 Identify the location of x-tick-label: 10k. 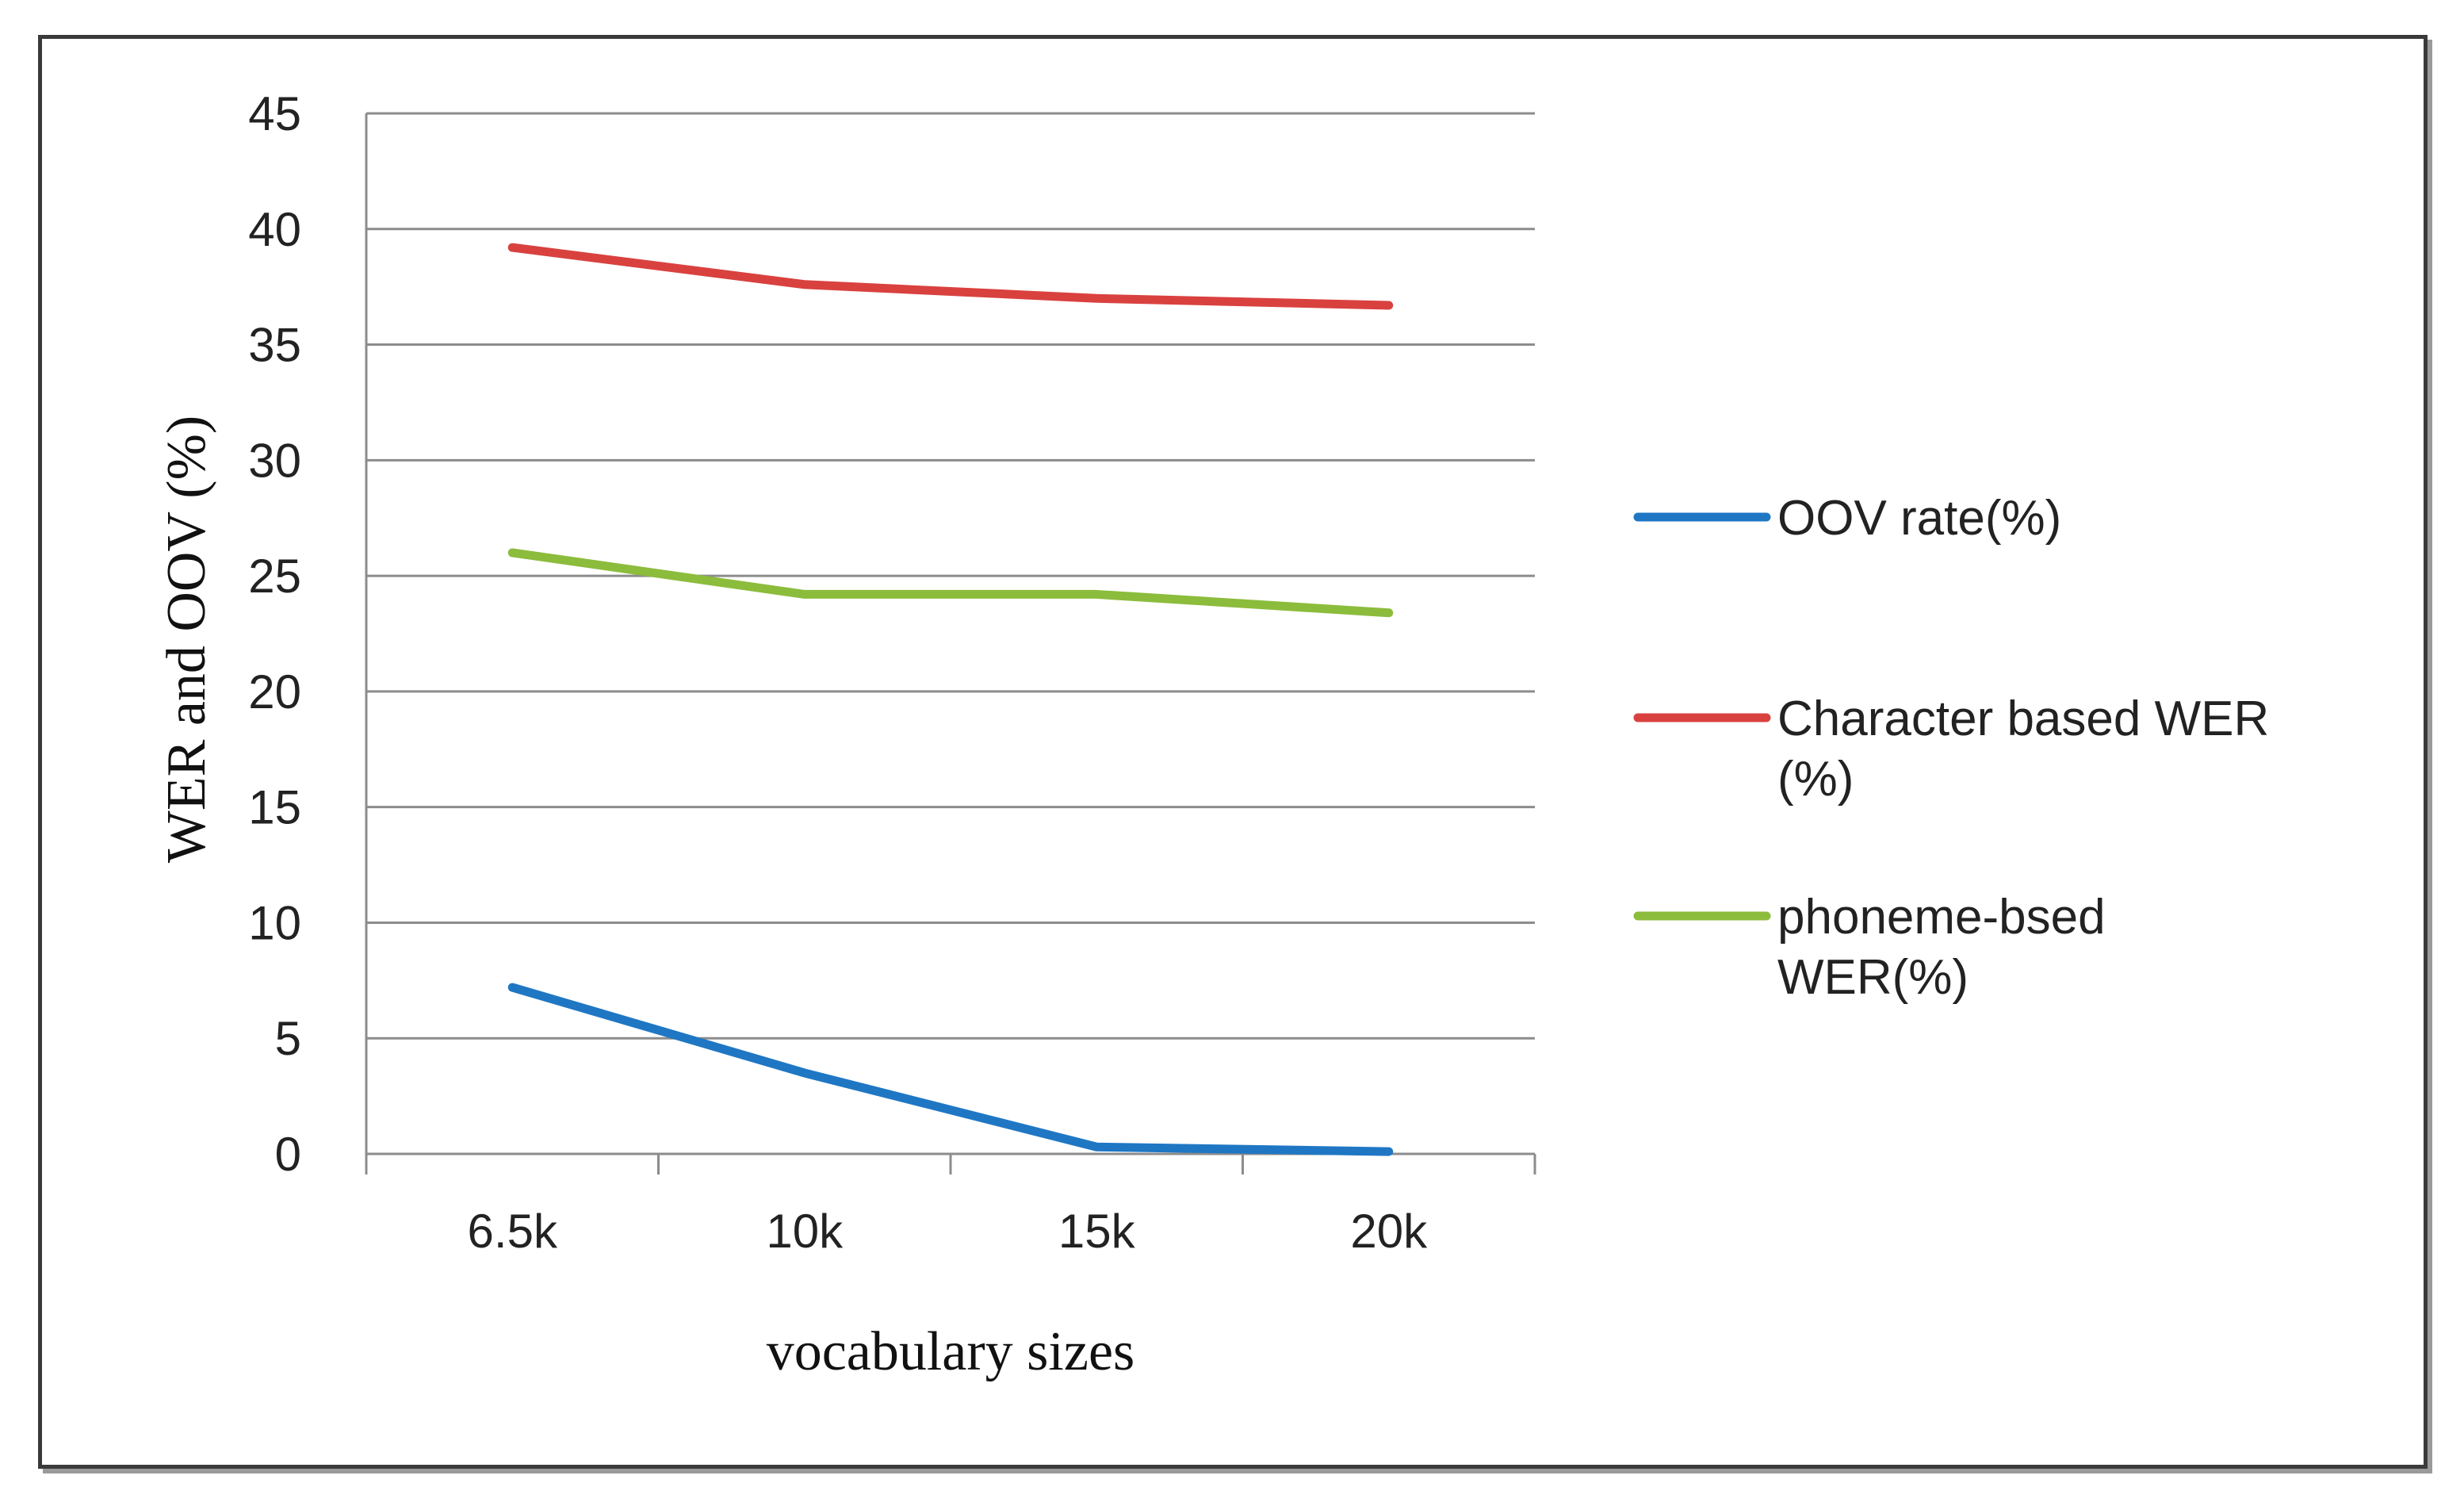
(805, 1231).